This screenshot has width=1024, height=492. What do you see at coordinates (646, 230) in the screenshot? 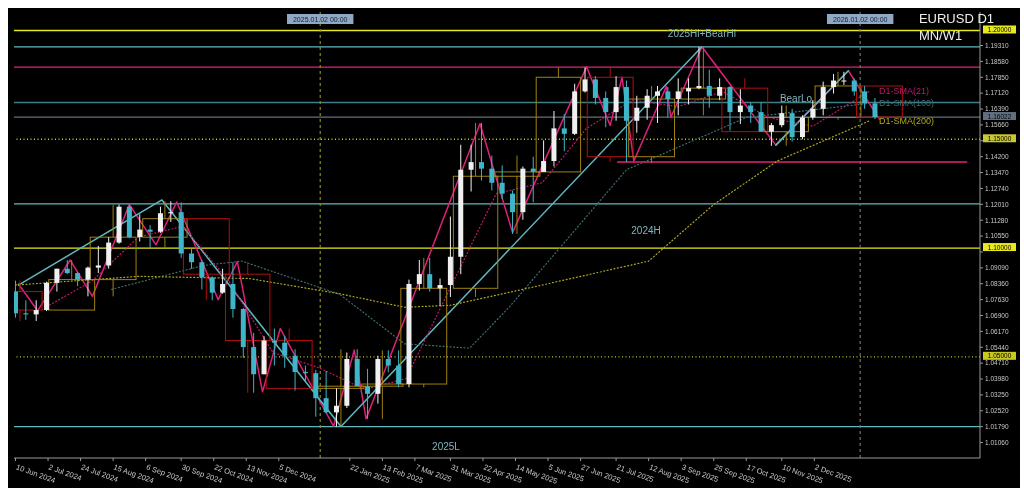
I see `annotation: 2024H` at bounding box center [646, 230].